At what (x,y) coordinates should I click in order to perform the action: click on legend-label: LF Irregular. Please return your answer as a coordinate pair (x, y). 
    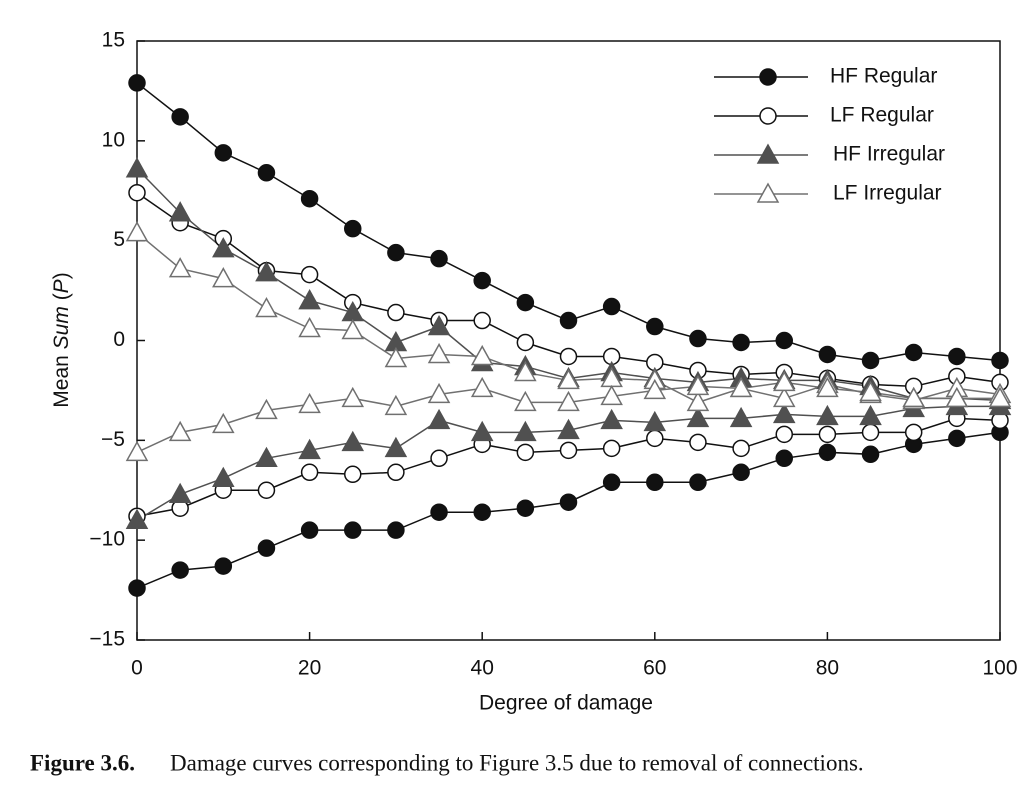
    Looking at the image, I should click on (887, 193).